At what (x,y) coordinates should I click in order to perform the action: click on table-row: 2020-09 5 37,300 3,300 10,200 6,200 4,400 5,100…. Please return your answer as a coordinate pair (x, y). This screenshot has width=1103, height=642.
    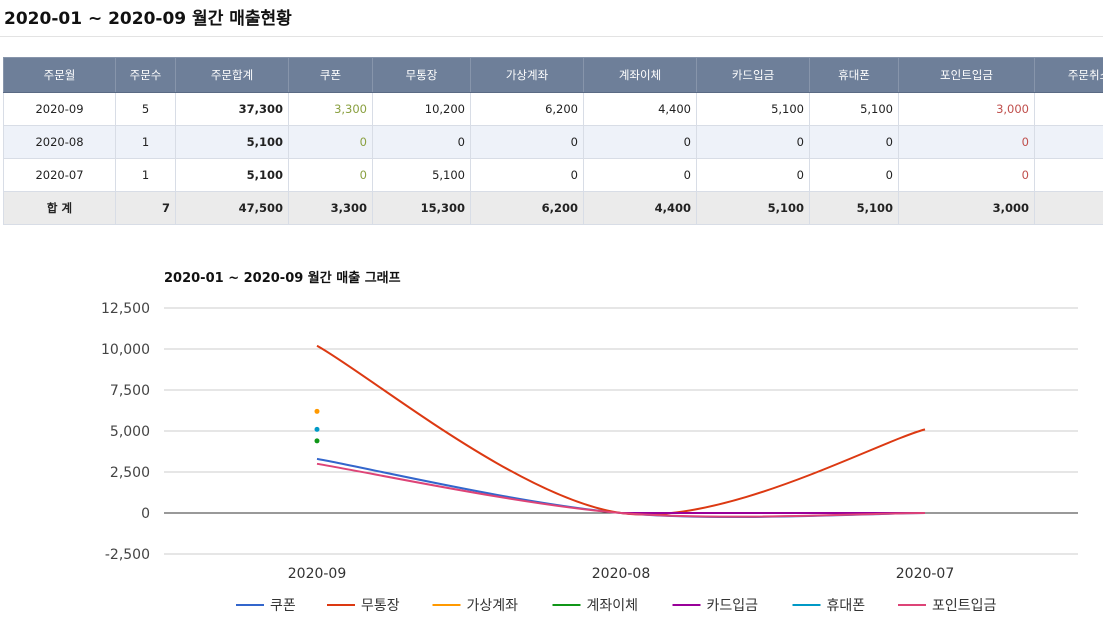
    Looking at the image, I should click on (553, 109).